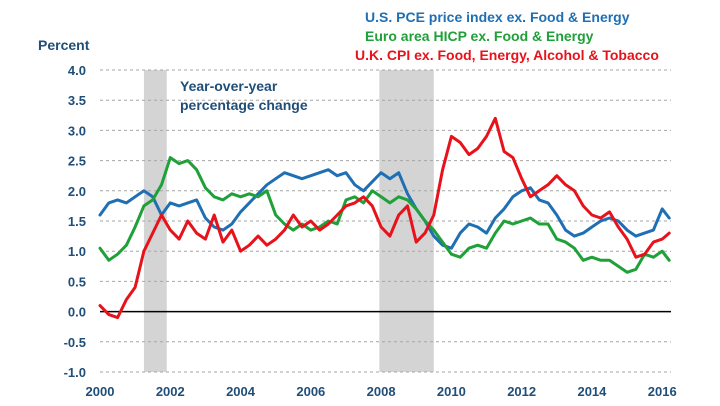  Describe the element at coordinates (77, 161) in the screenshot. I see `y-tick-label: 2.5` at that location.